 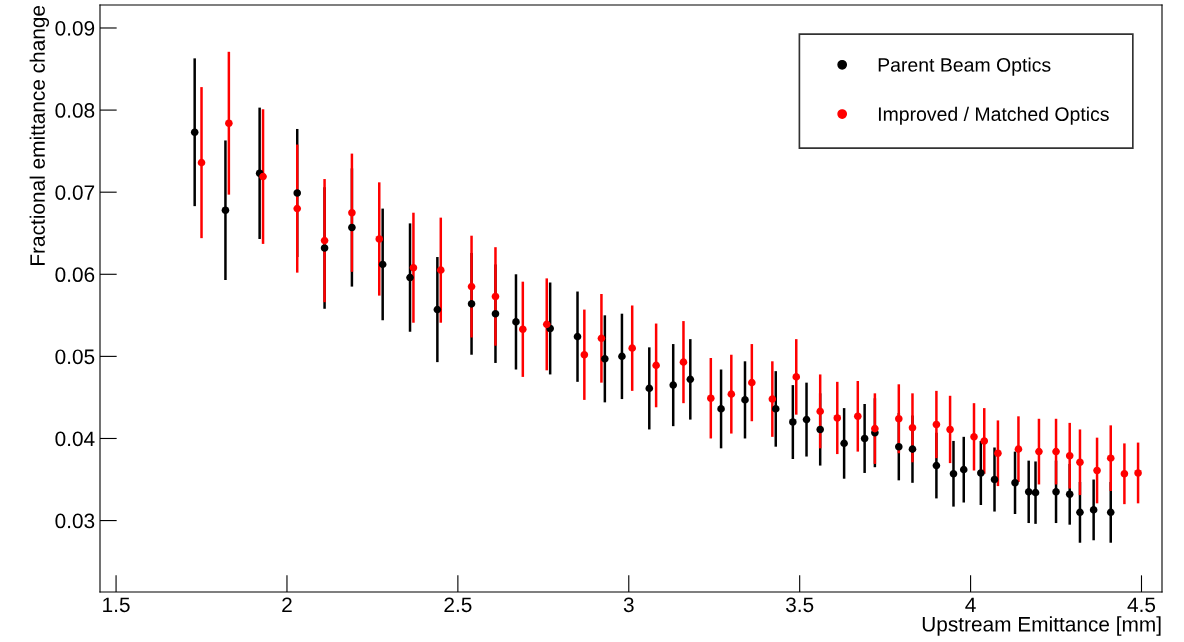 I want to click on legend-label: Improved / Matched Optics, so click(x=993, y=115).